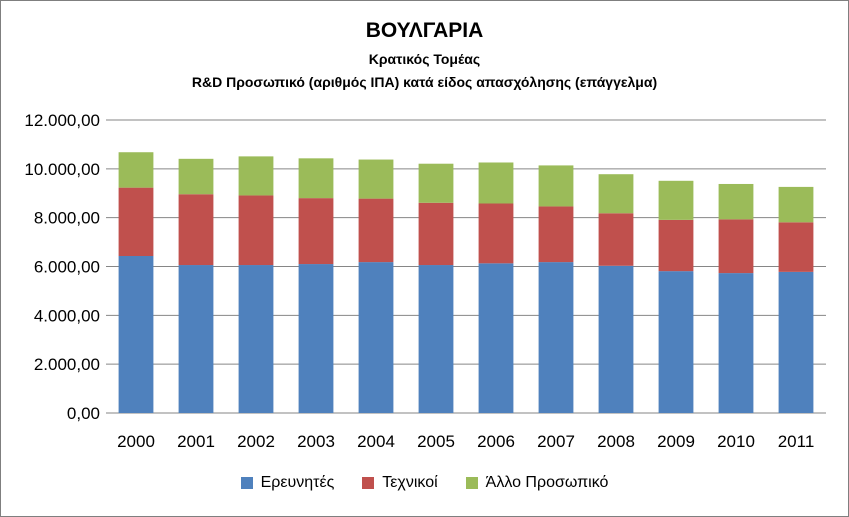 The height and width of the screenshot is (517, 849). What do you see at coordinates (316, 441) in the screenshot?
I see `x-tick-label: 2003` at bounding box center [316, 441].